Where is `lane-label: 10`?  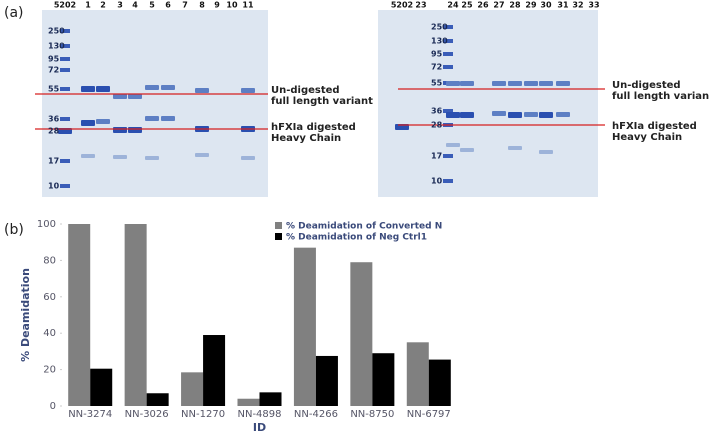 lane-label: 10 is located at coordinates (232, 5).